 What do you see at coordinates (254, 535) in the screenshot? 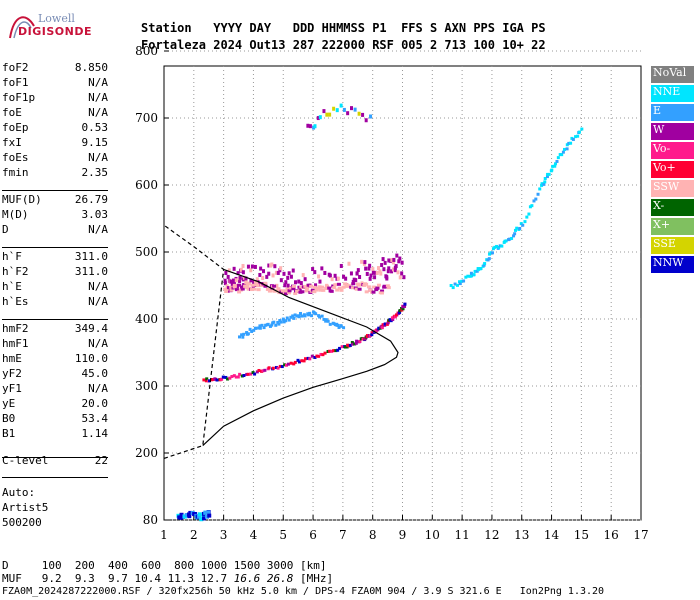
I see `x-tick-label: 4` at bounding box center [254, 535].